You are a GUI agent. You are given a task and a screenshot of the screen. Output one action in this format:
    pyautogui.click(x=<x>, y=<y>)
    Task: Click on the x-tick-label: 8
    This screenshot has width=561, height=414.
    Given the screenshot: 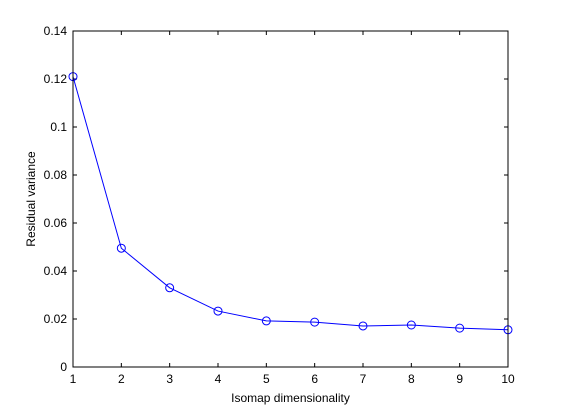 What is the action you would take?
    pyautogui.click(x=411, y=379)
    